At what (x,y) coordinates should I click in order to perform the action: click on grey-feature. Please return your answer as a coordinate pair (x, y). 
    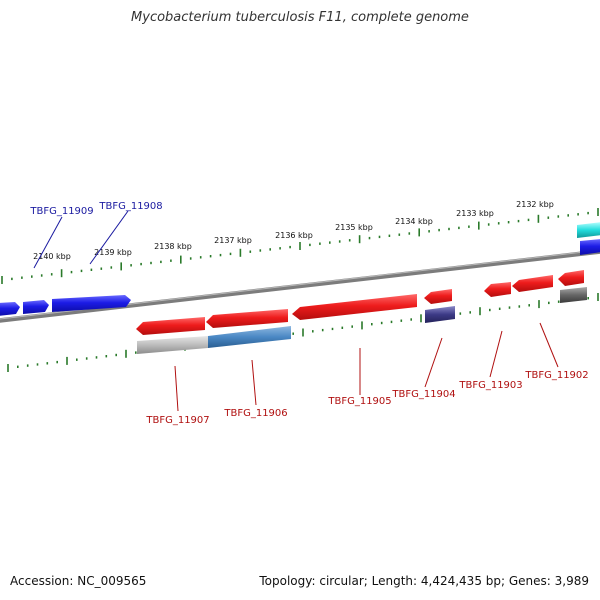
    Looking at the image, I should click on (172, 345).